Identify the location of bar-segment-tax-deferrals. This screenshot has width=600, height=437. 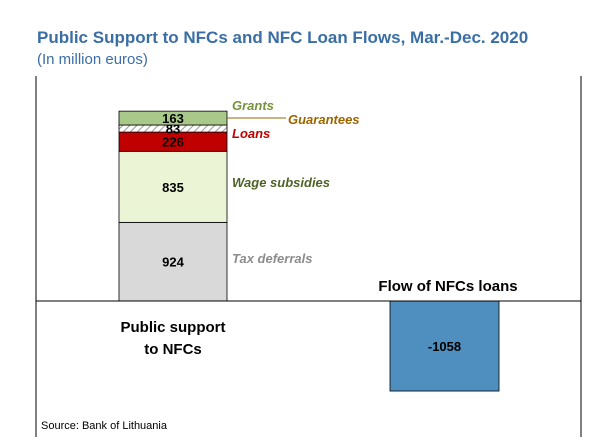
(173, 261).